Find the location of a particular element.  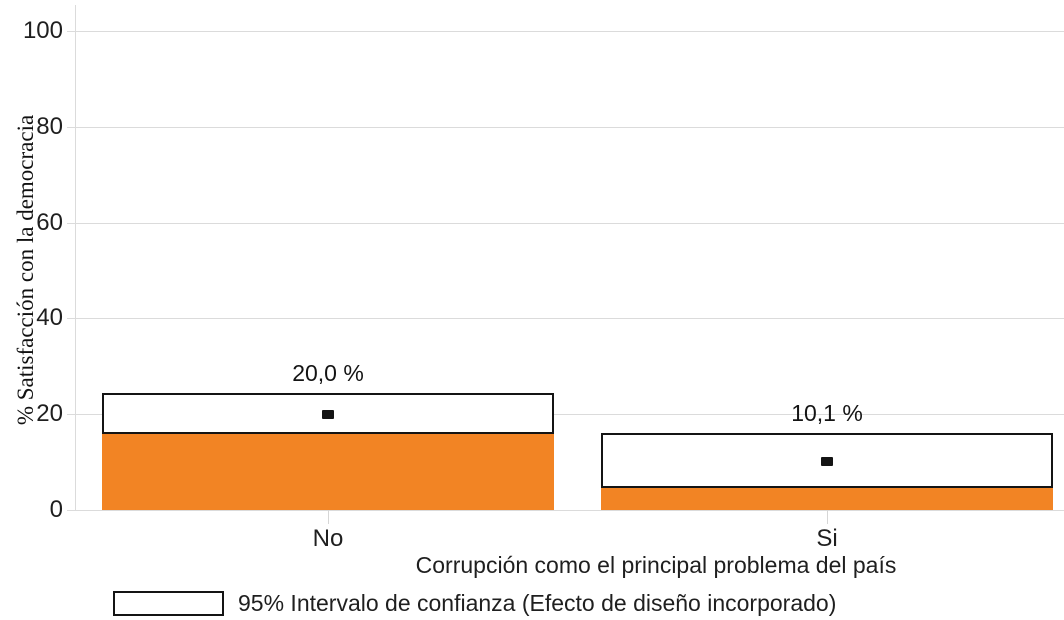

y-tick-label-20: 20 is located at coordinates (49, 414).